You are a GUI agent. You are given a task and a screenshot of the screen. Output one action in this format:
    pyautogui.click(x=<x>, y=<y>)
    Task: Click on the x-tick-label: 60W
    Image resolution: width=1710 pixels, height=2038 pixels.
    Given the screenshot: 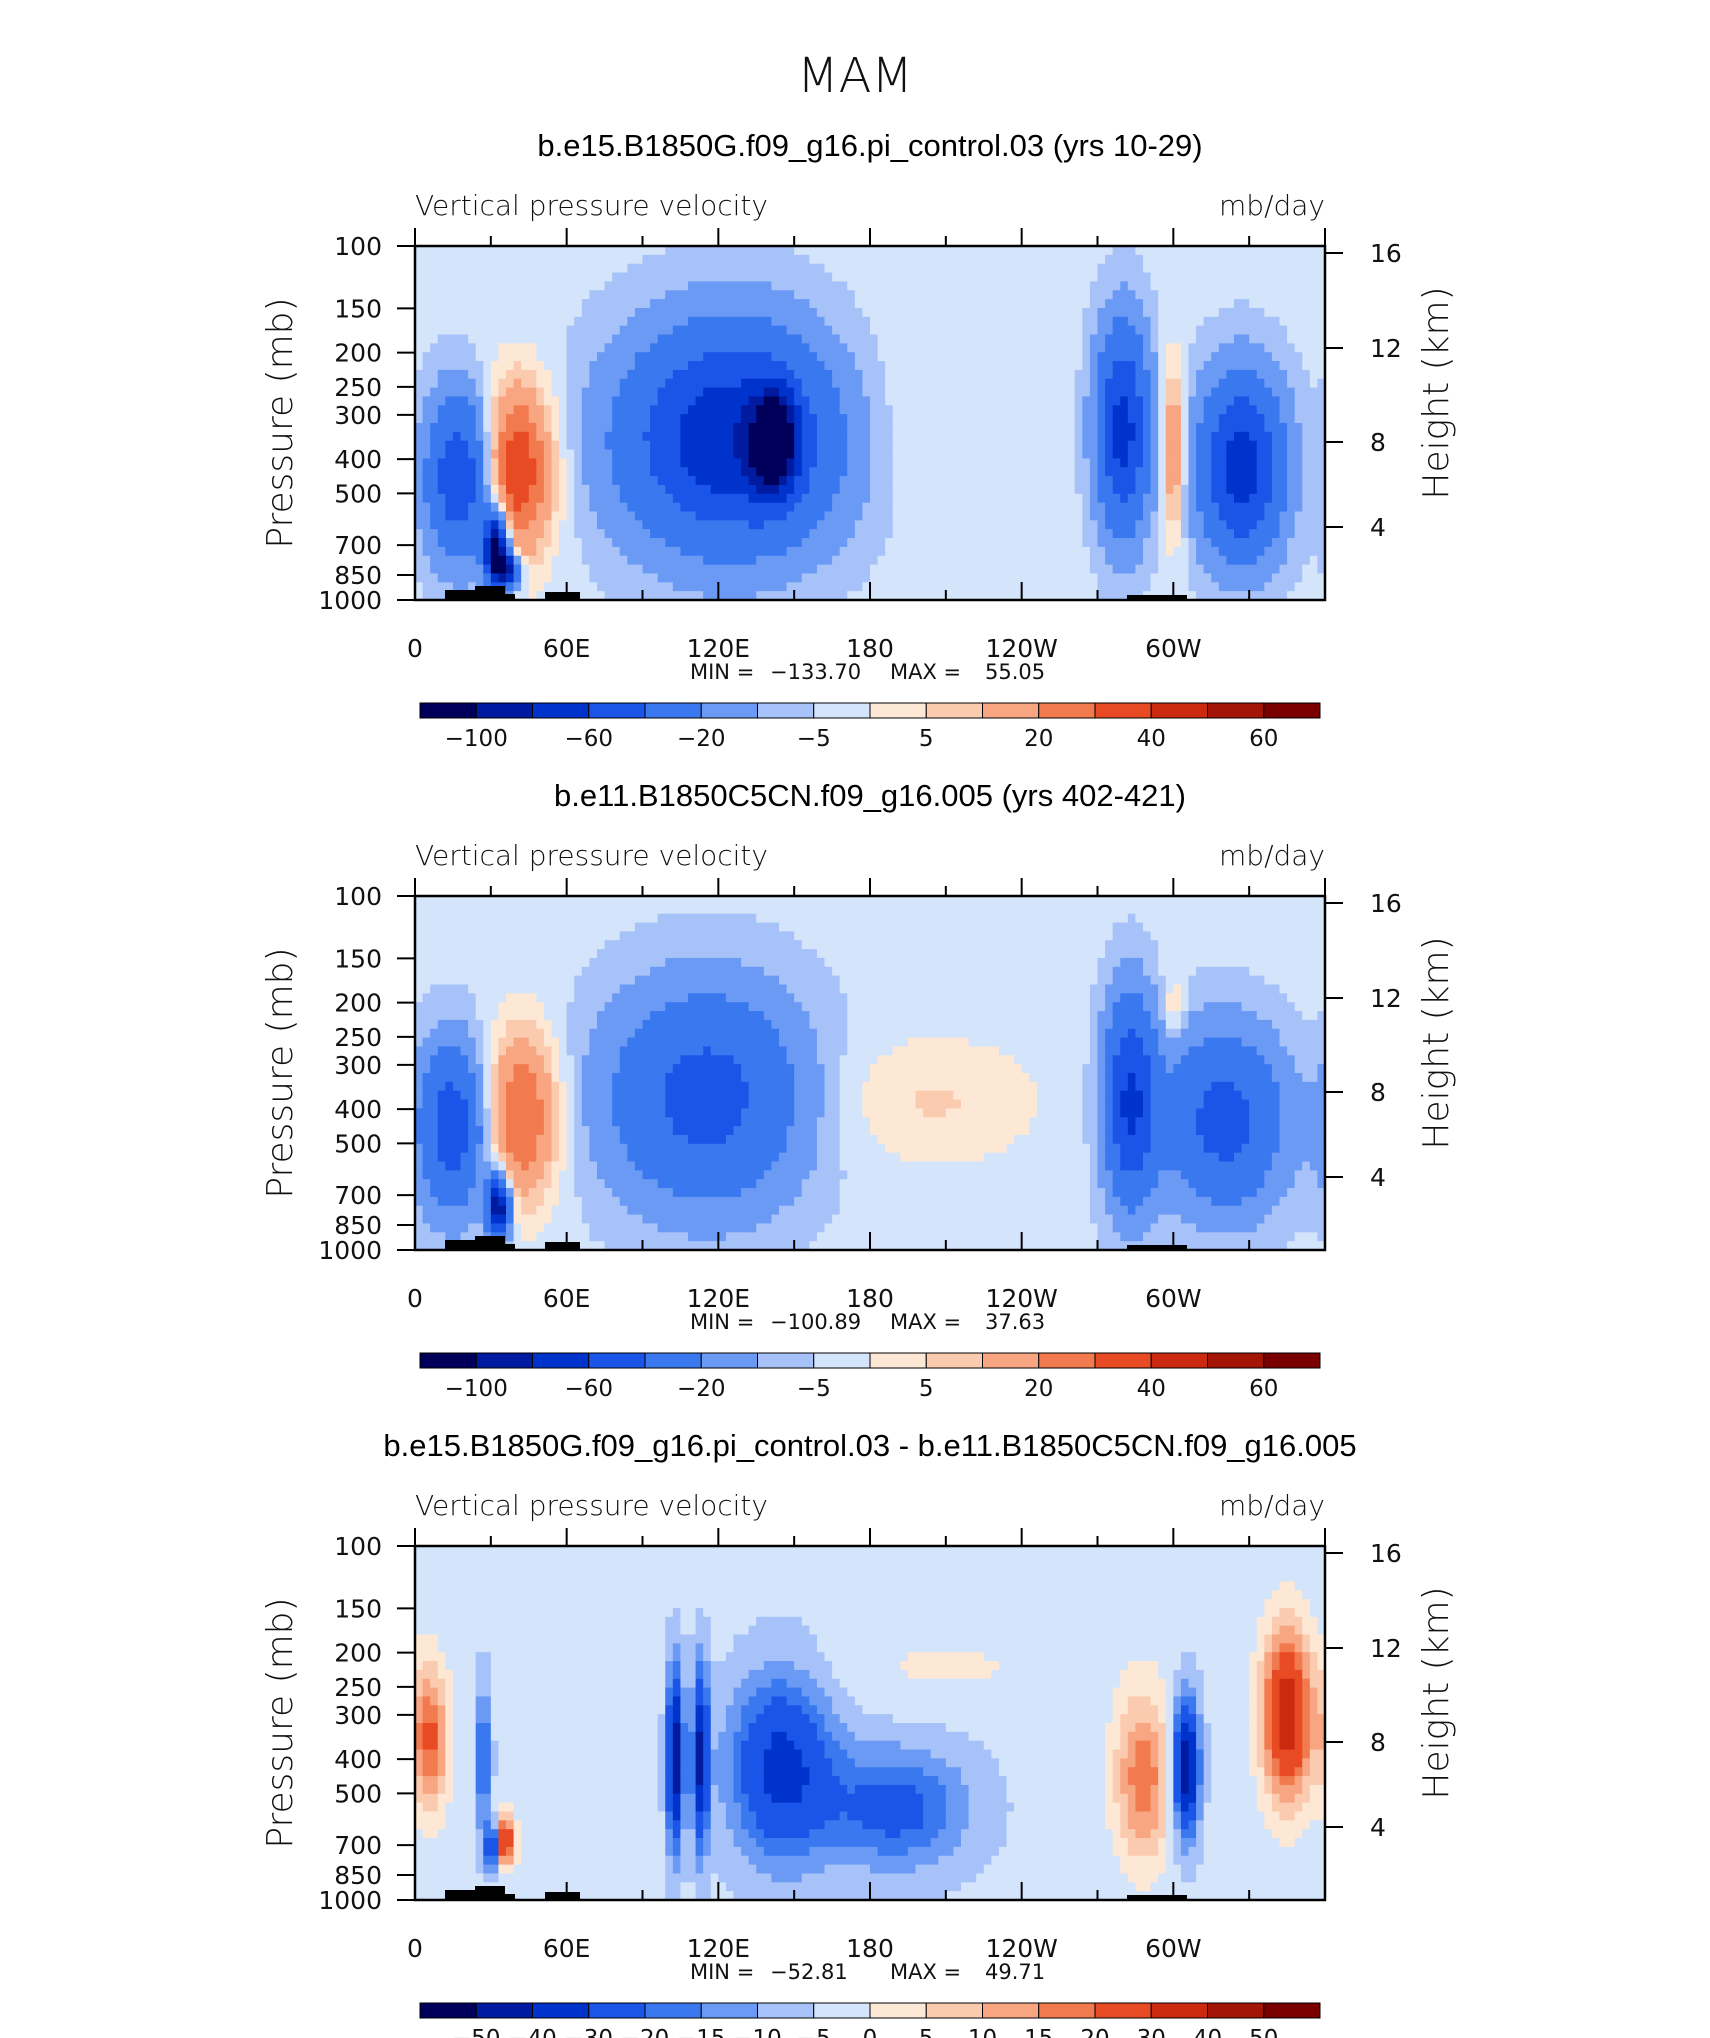 What is the action you would take?
    pyautogui.click(x=1173, y=648)
    